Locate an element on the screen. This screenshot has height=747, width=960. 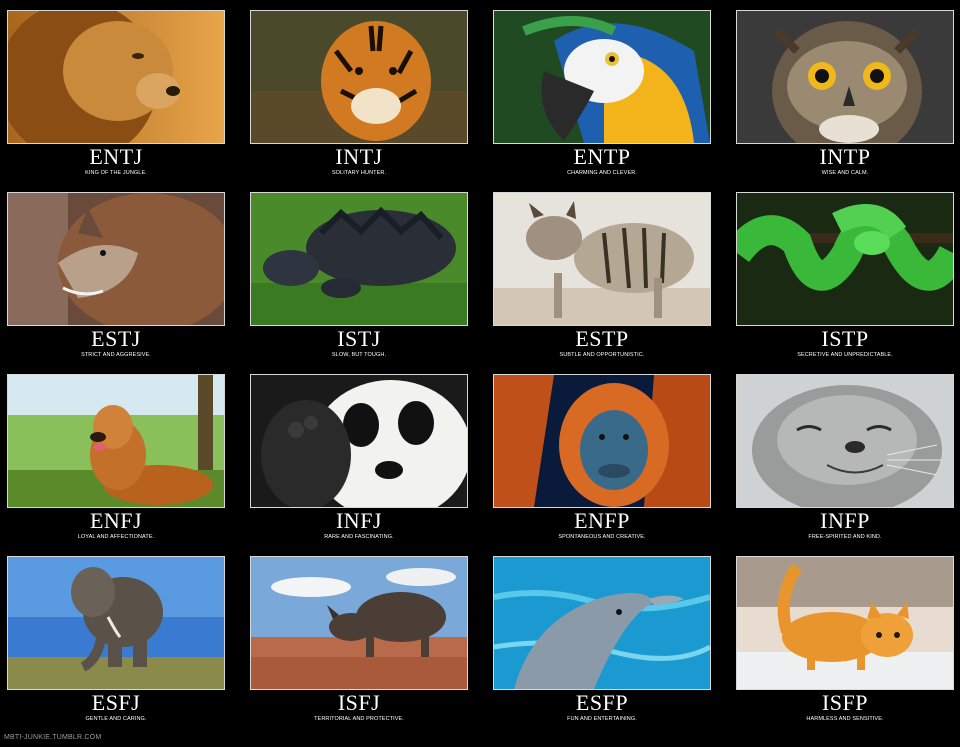
kitten-photo is located at coordinates (845, 623).